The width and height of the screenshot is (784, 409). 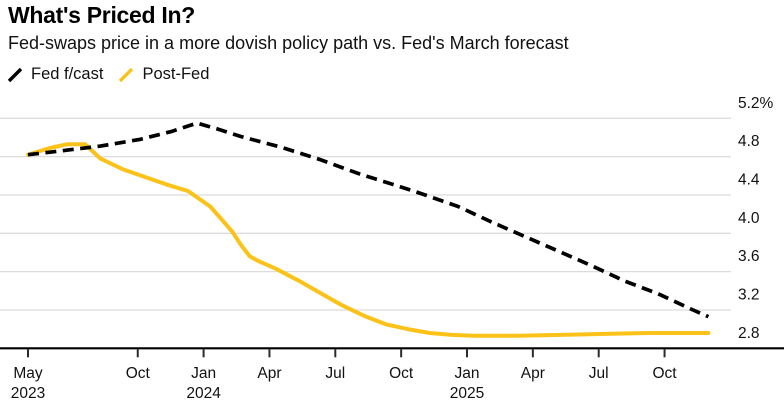 What do you see at coordinates (749, 141) in the screenshot?
I see `y-axis-label: 4.8` at bounding box center [749, 141].